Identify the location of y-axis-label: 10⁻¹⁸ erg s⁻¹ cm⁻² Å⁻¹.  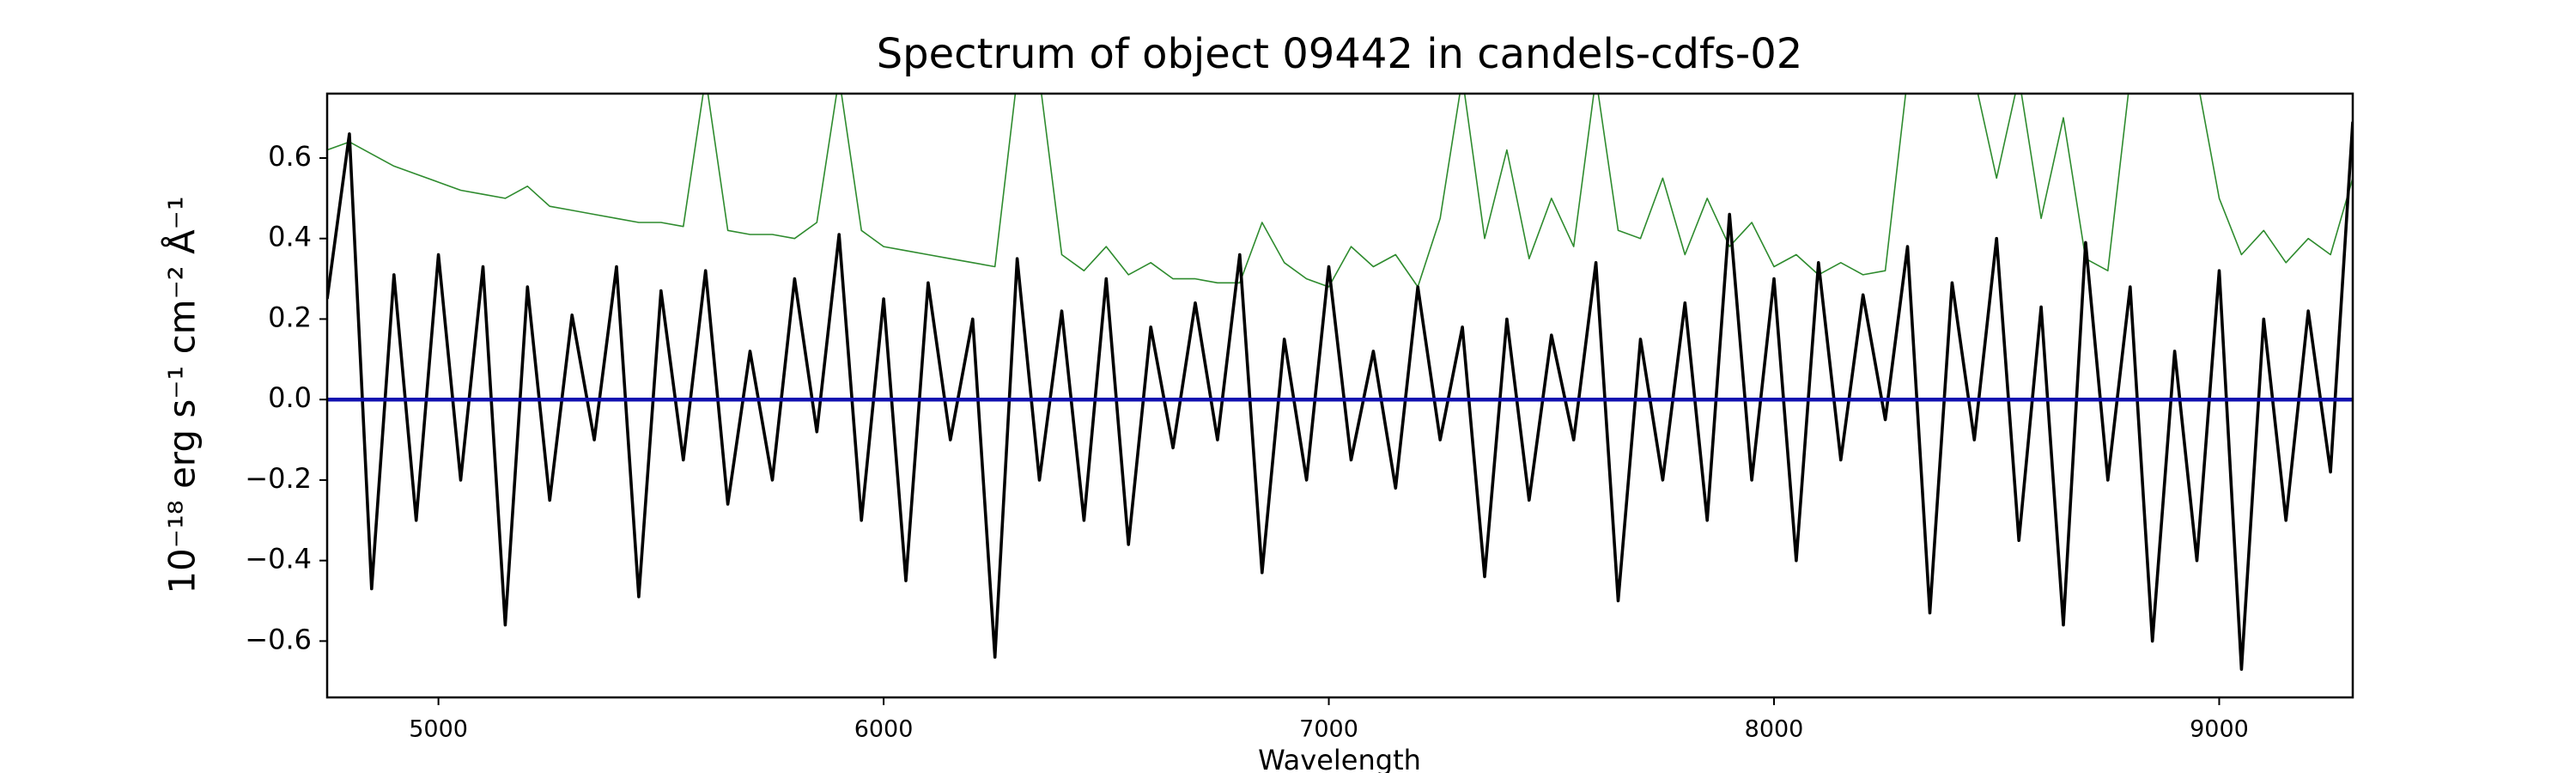
(182, 394).